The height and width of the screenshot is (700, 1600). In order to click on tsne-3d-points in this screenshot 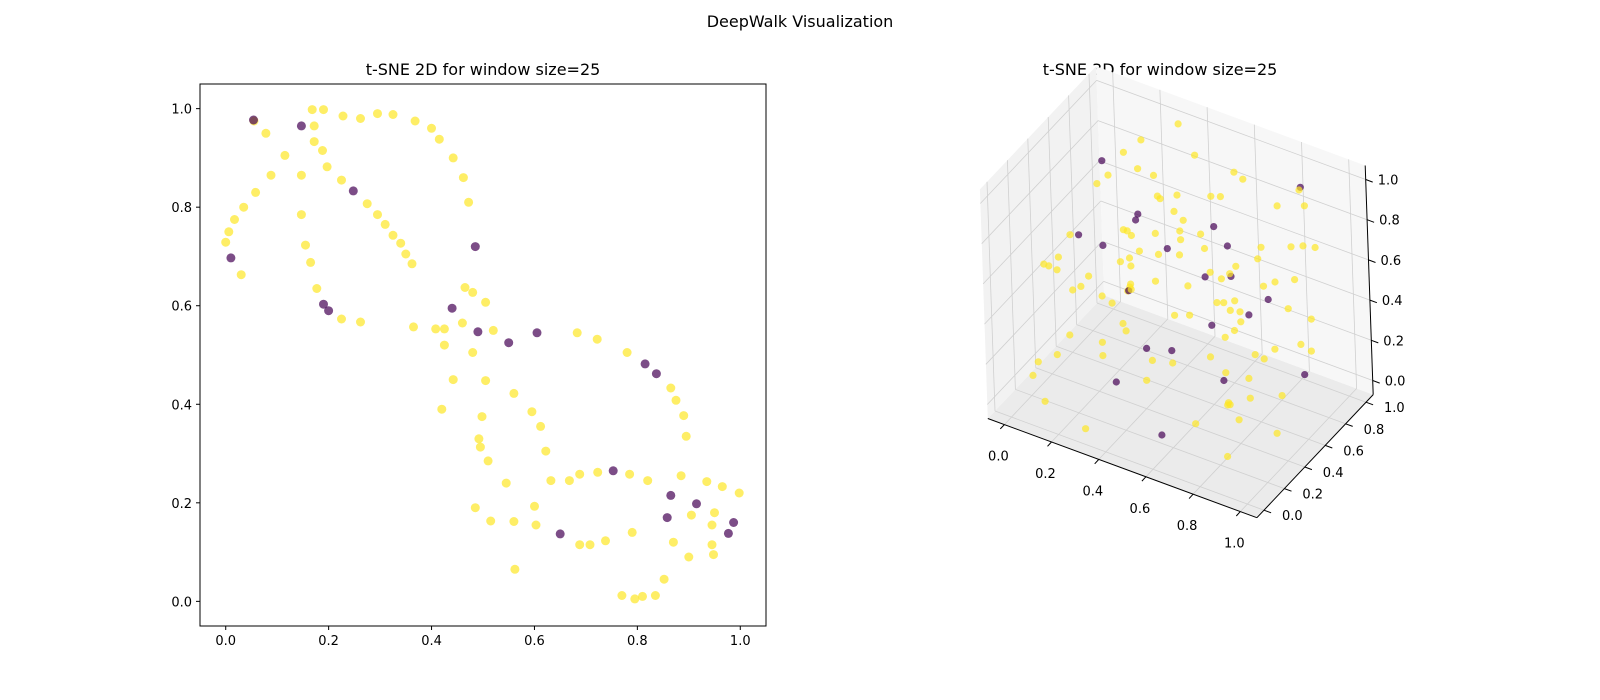, I will do `click(1174, 290)`.